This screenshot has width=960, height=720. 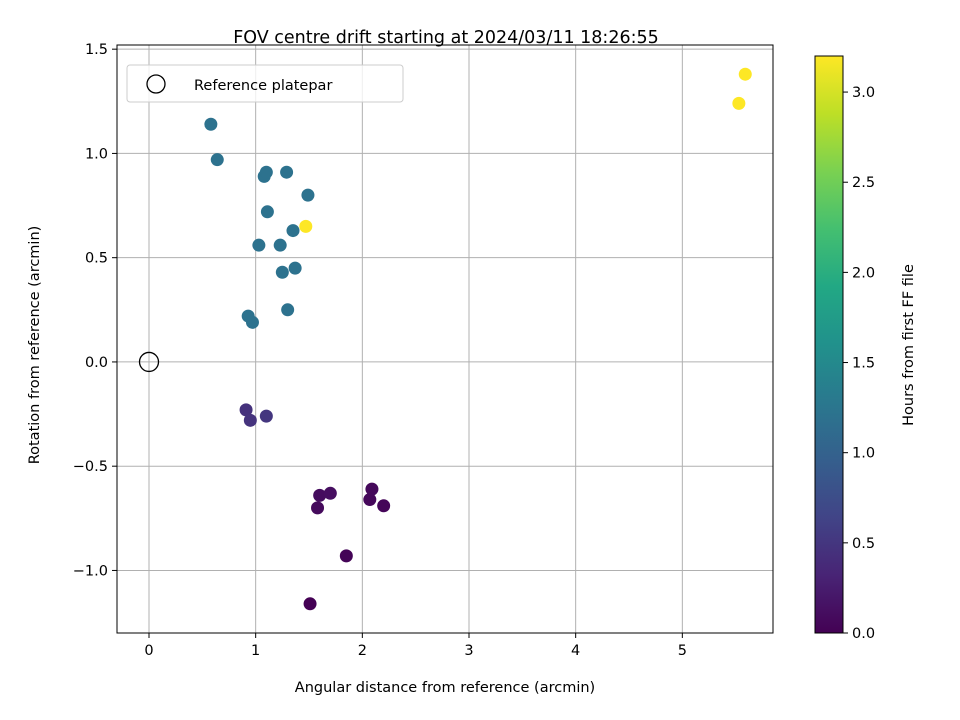 I want to click on x-tick-label: 0, so click(x=148, y=651).